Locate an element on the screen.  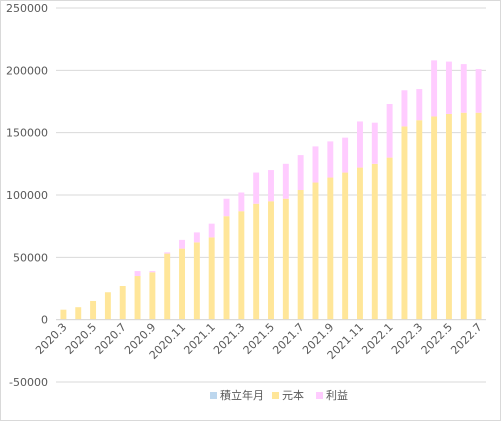
x-tick-label: 2020.5 is located at coordinates (81, 339).